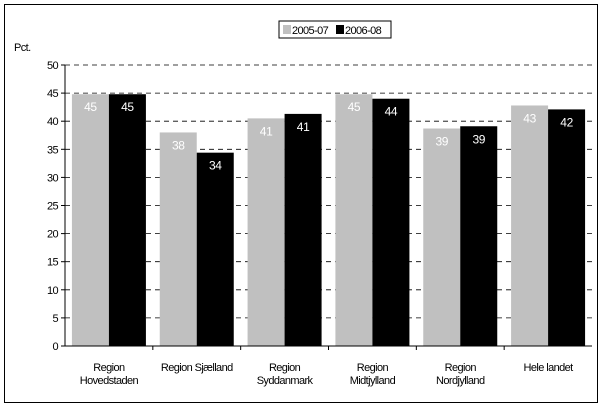 Image resolution: width=602 pixels, height=407 pixels. I want to click on y-axis-title: Pct., so click(22, 48).